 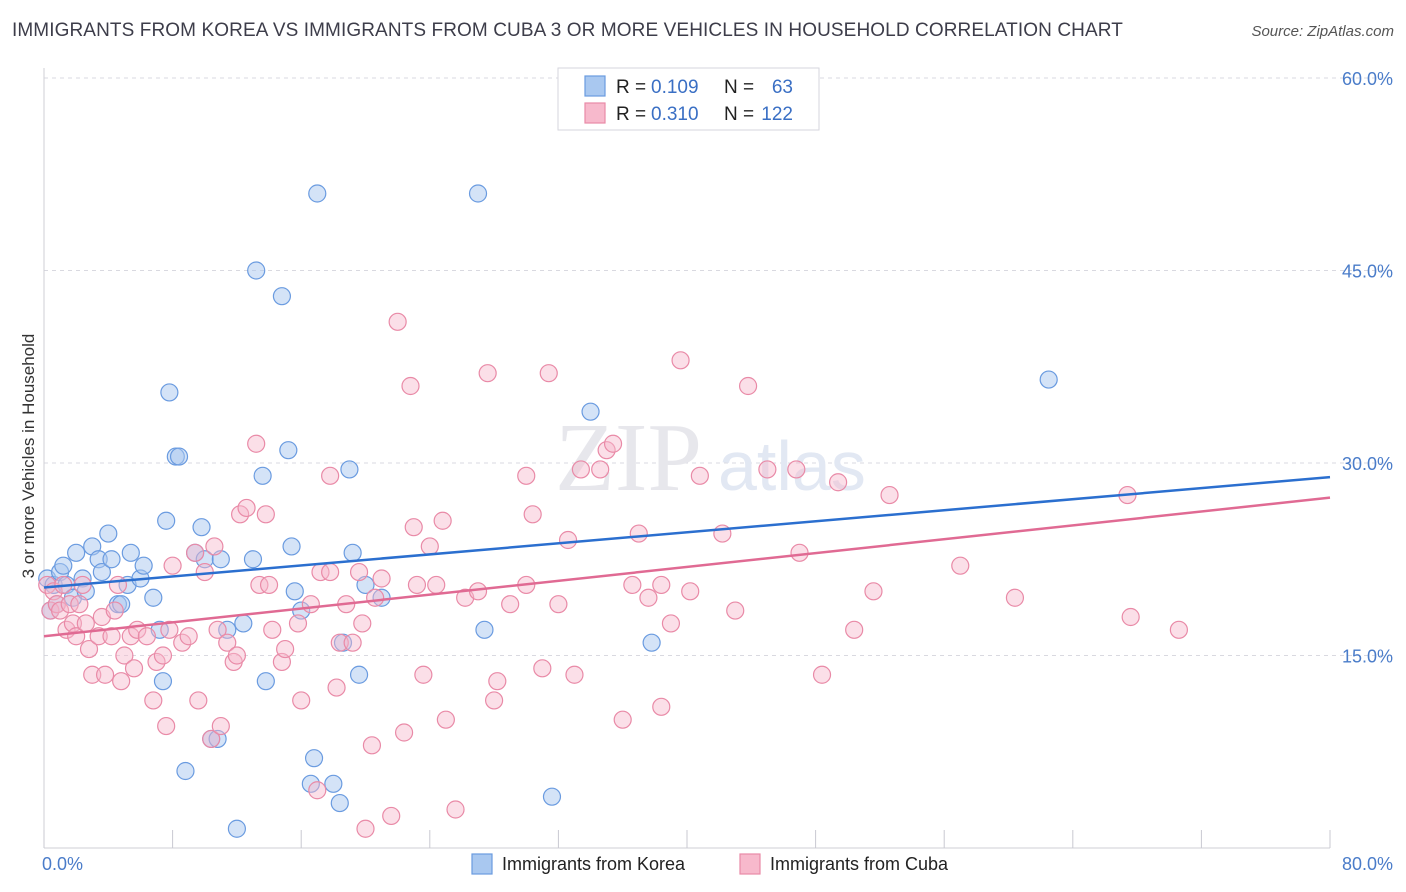 What do you see at coordinates (594, 864) in the screenshot?
I see `bottom-legend-korea: Immigrants from Korea` at bounding box center [594, 864].